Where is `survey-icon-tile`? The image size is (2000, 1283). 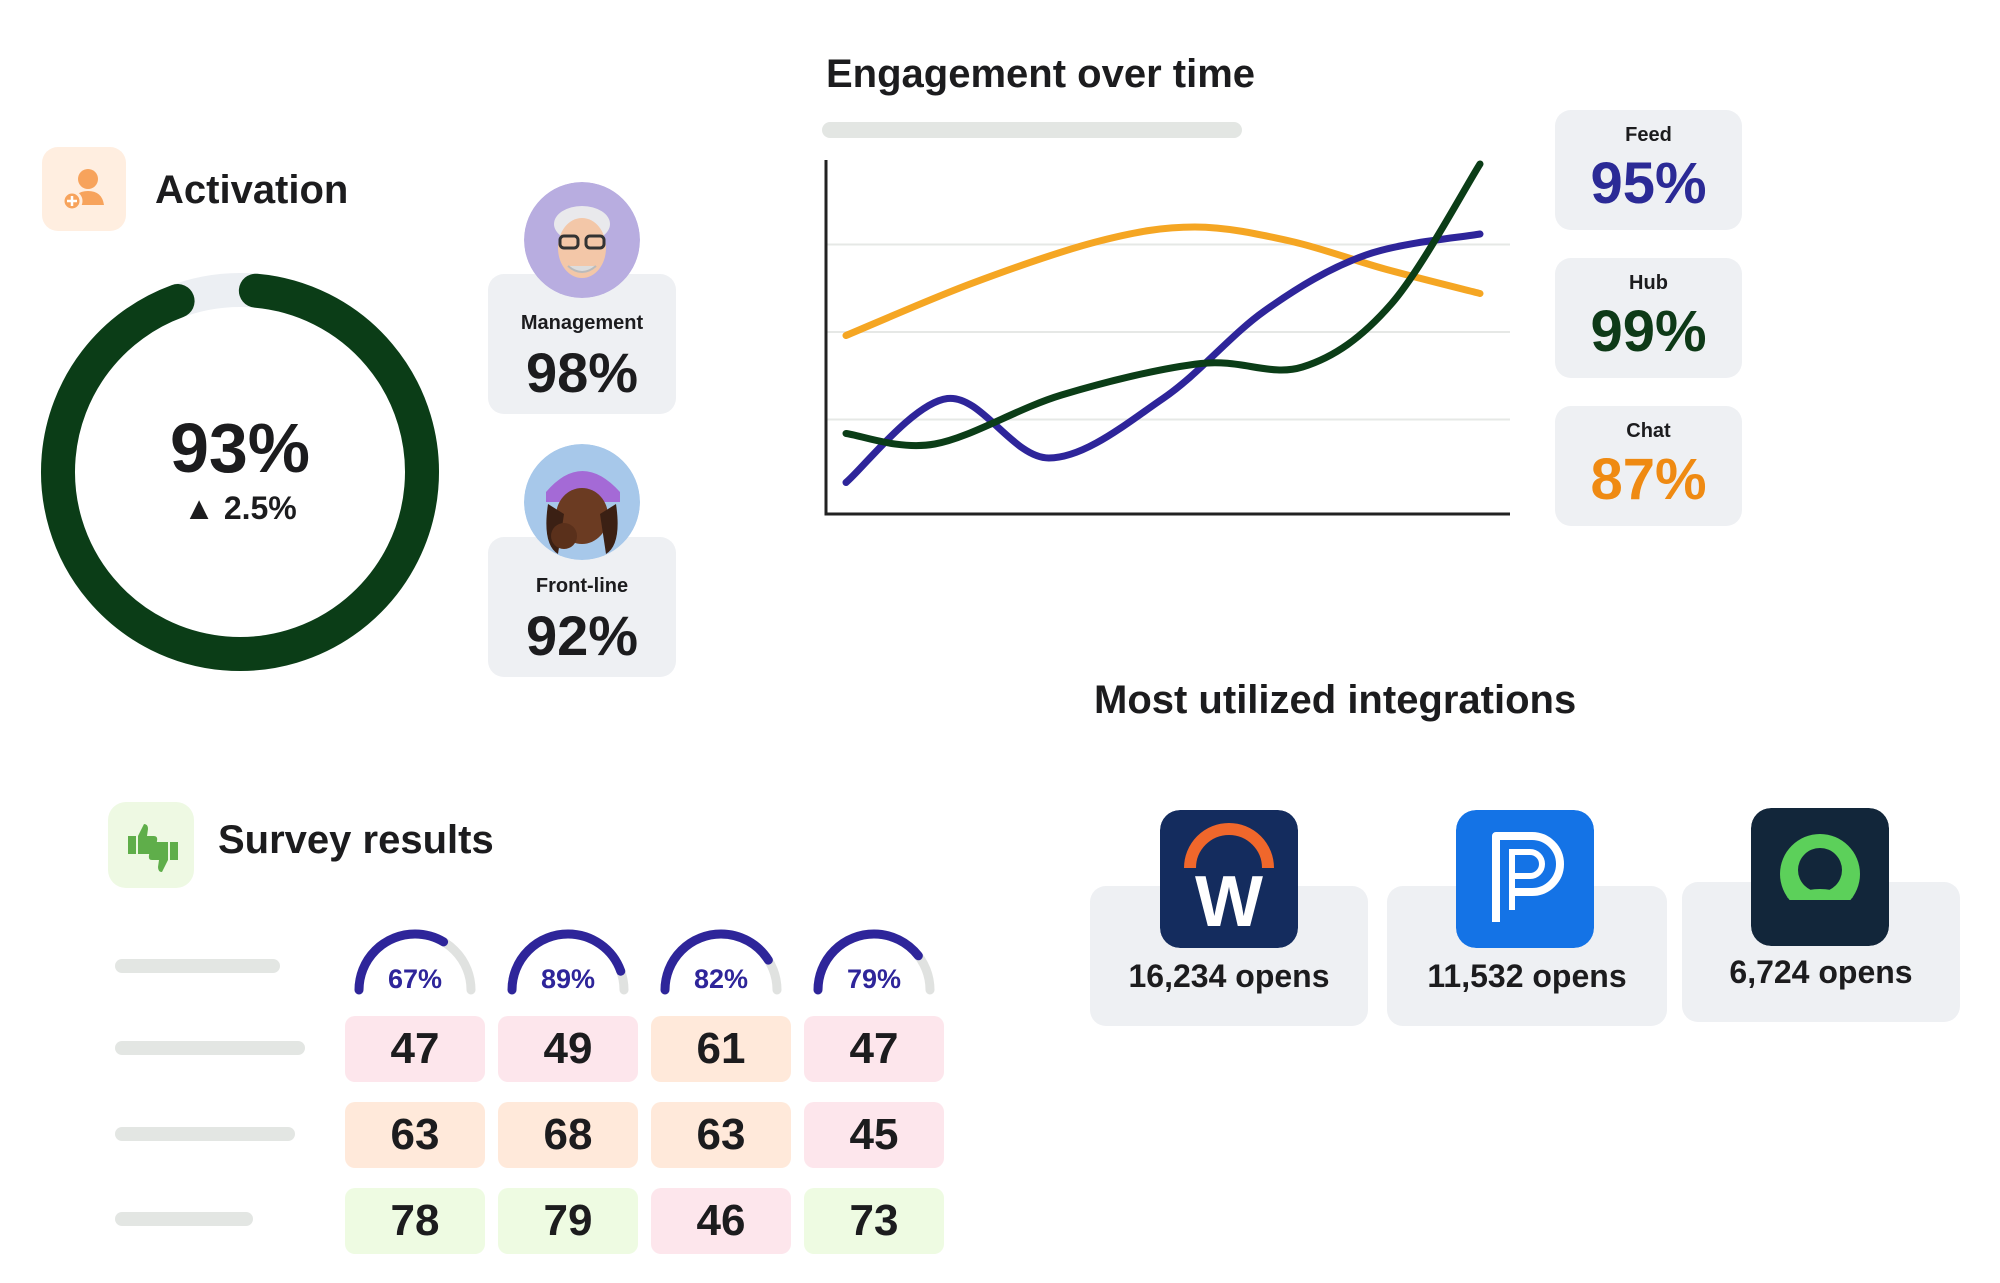
survey-icon-tile is located at coordinates (151, 845).